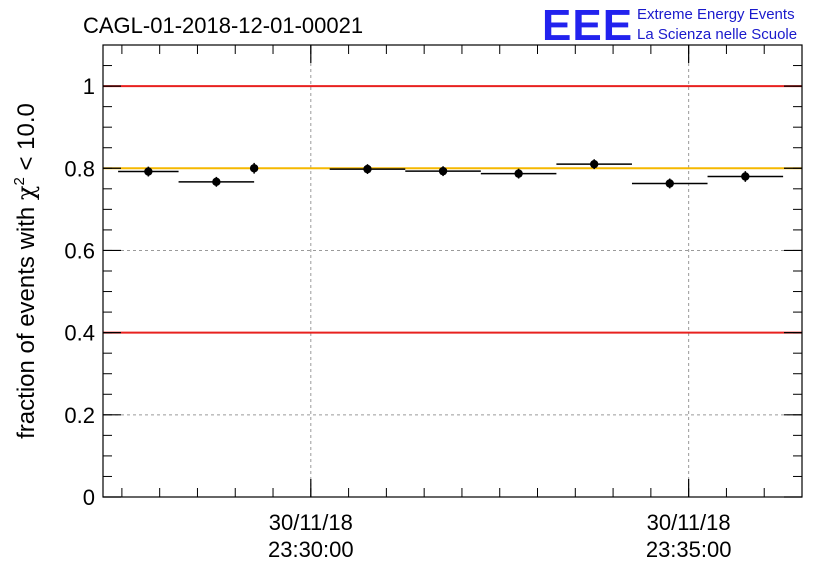  What do you see at coordinates (79, 250) in the screenshot?
I see `y-tick-label: 0.6` at bounding box center [79, 250].